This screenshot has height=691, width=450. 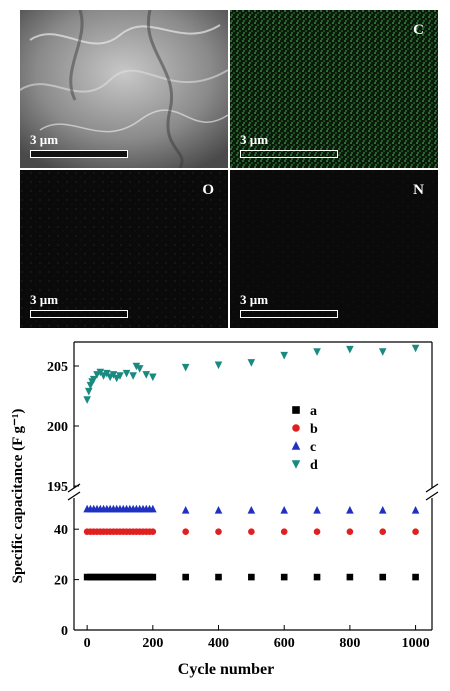 What do you see at coordinates (314, 465) in the screenshot?
I see `legend-label: d` at bounding box center [314, 465].